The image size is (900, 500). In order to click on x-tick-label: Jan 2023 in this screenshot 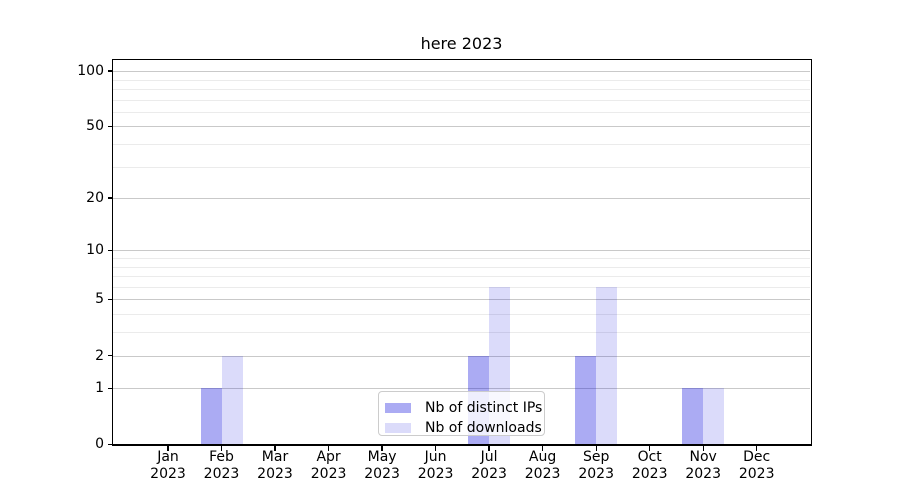, I will do `click(168, 465)`.